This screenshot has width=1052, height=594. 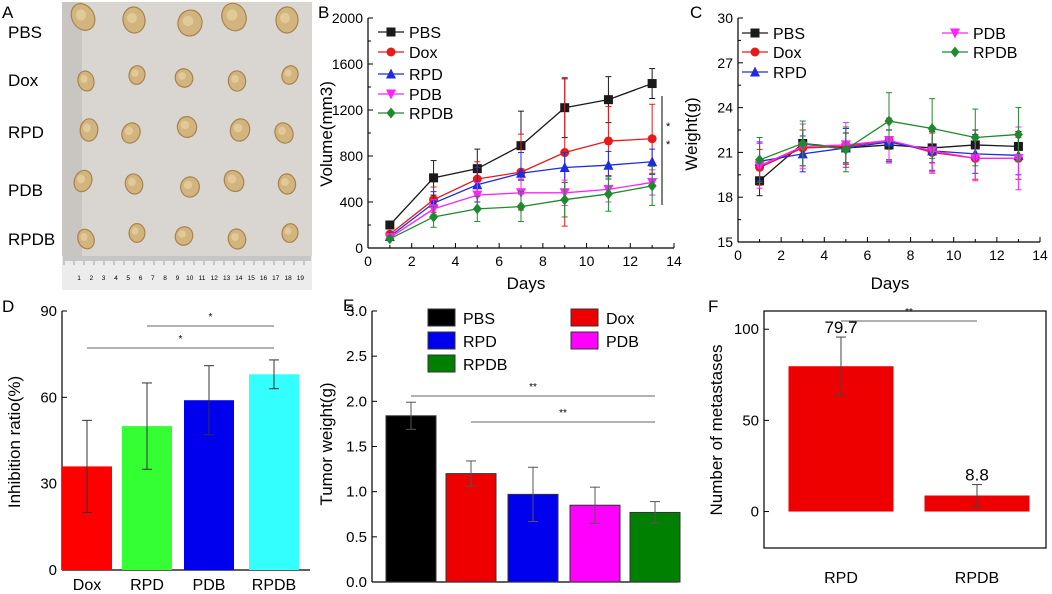 What do you see at coordinates (175, 448) in the screenshot?
I see `chart-d-plot: 0 30 60 90 Dox RPD PDB RPDB * *` at bounding box center [175, 448].